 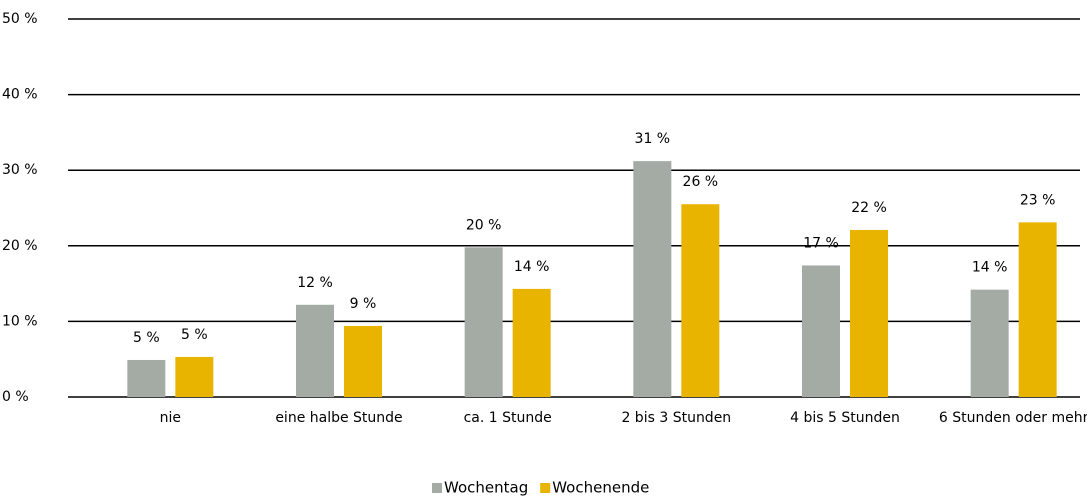 I want to click on data-label: 20 %, so click(x=484, y=225).